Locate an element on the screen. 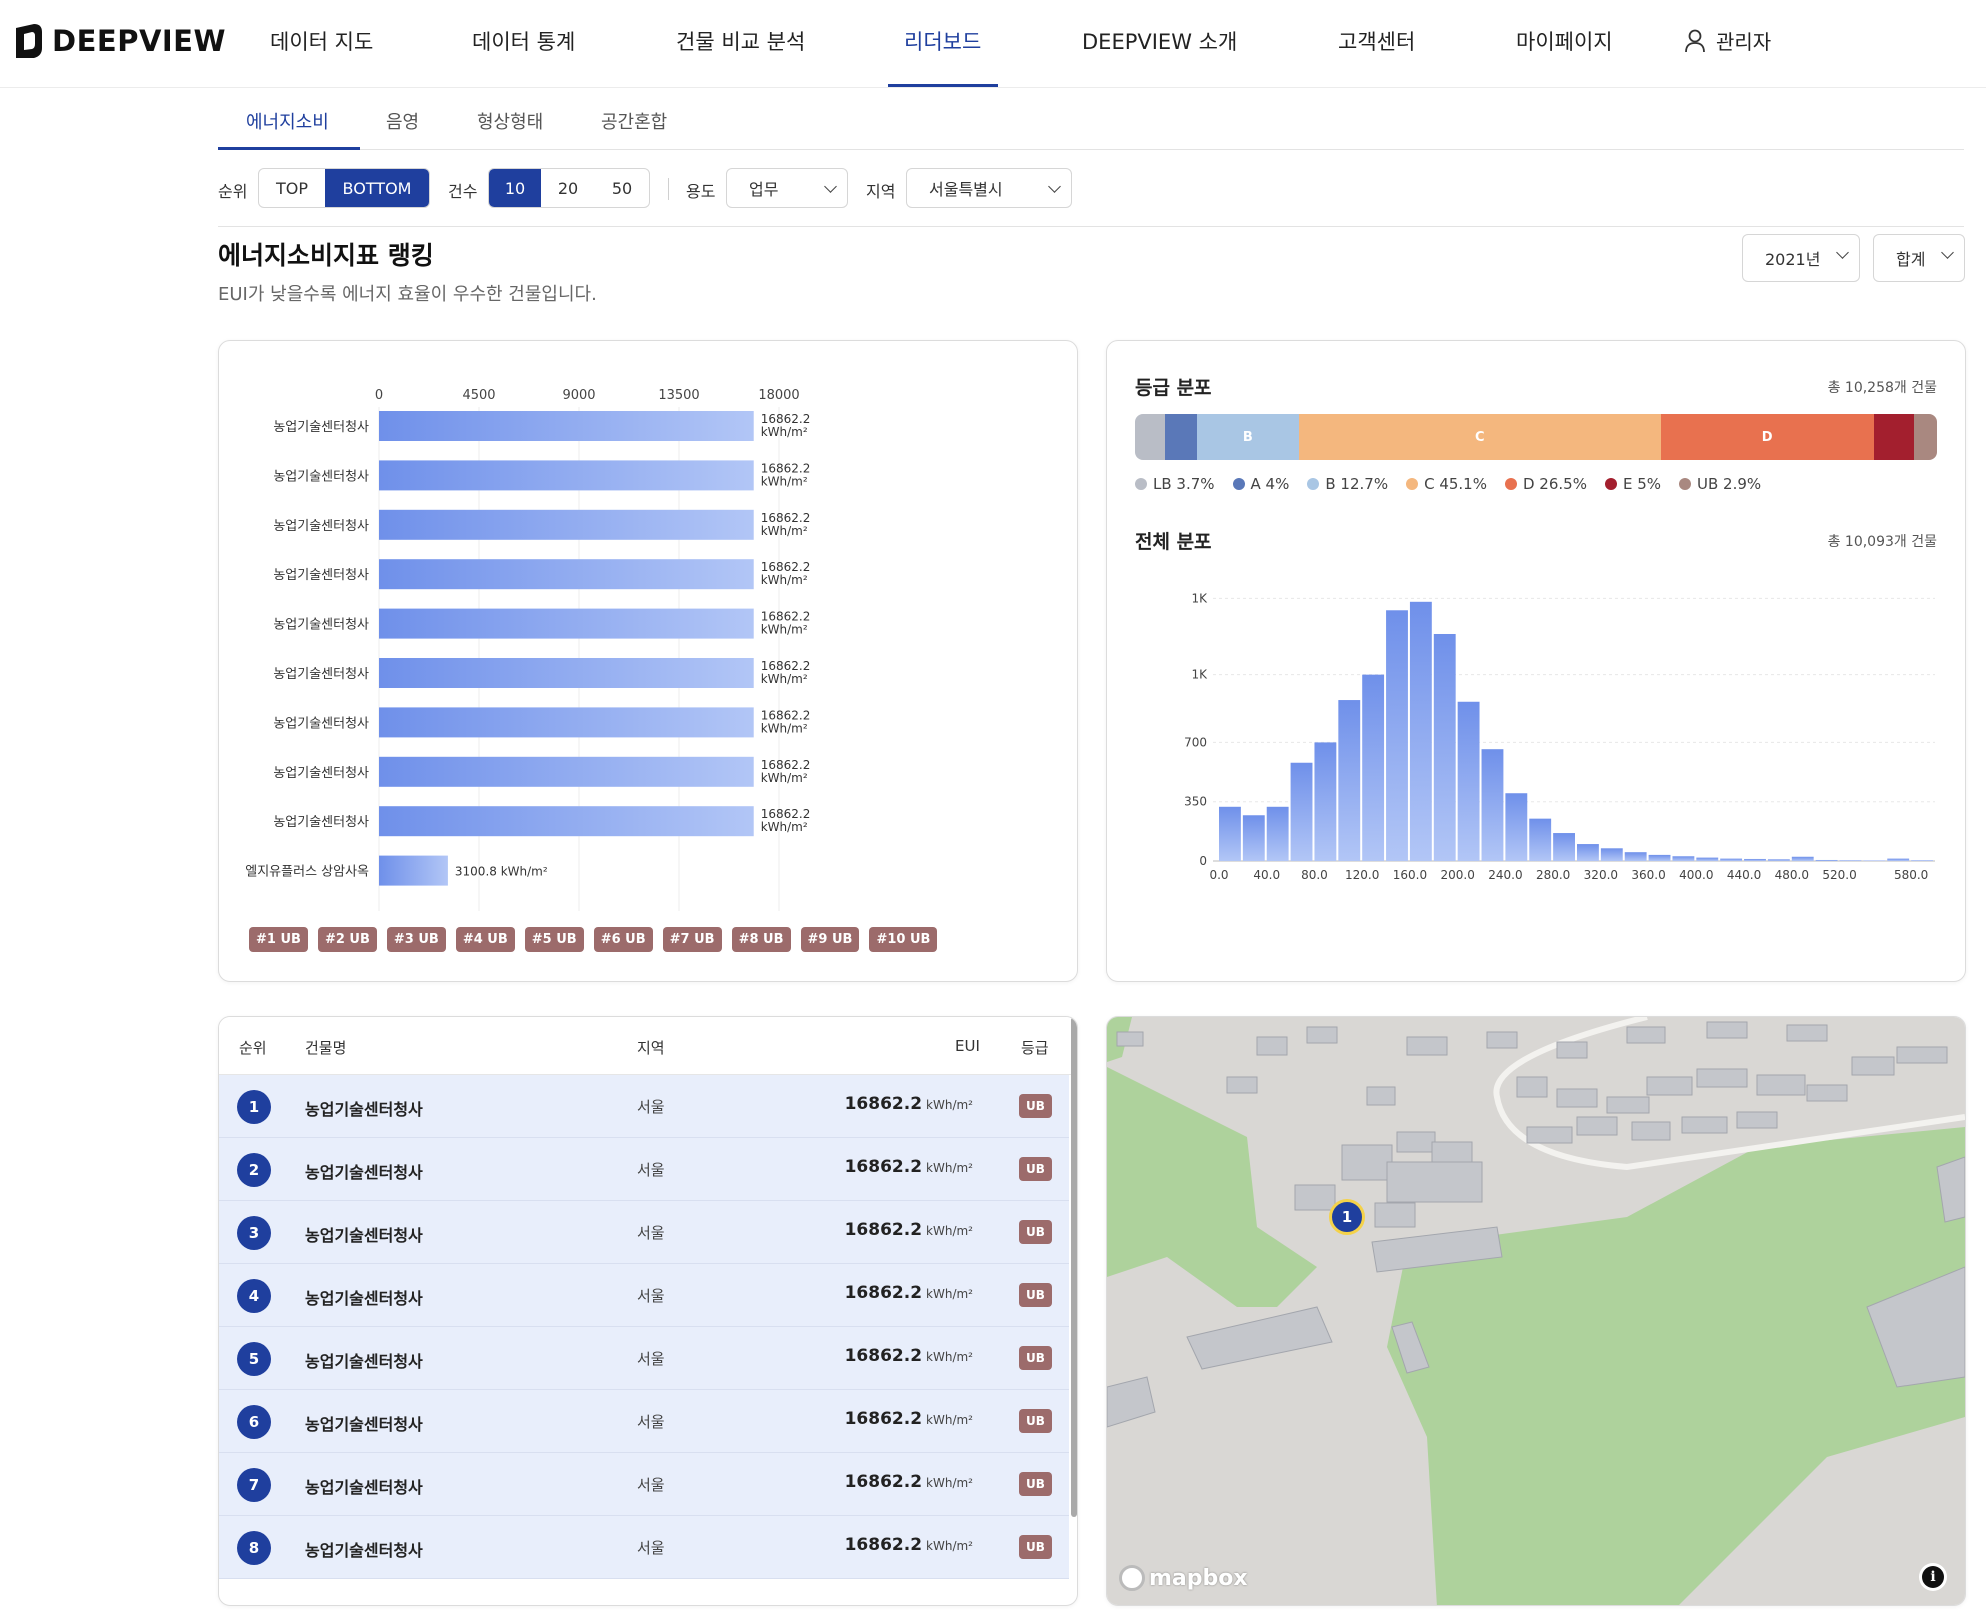 The image size is (1986, 1622). table-scrollbar is located at coordinates (1074, 1267).